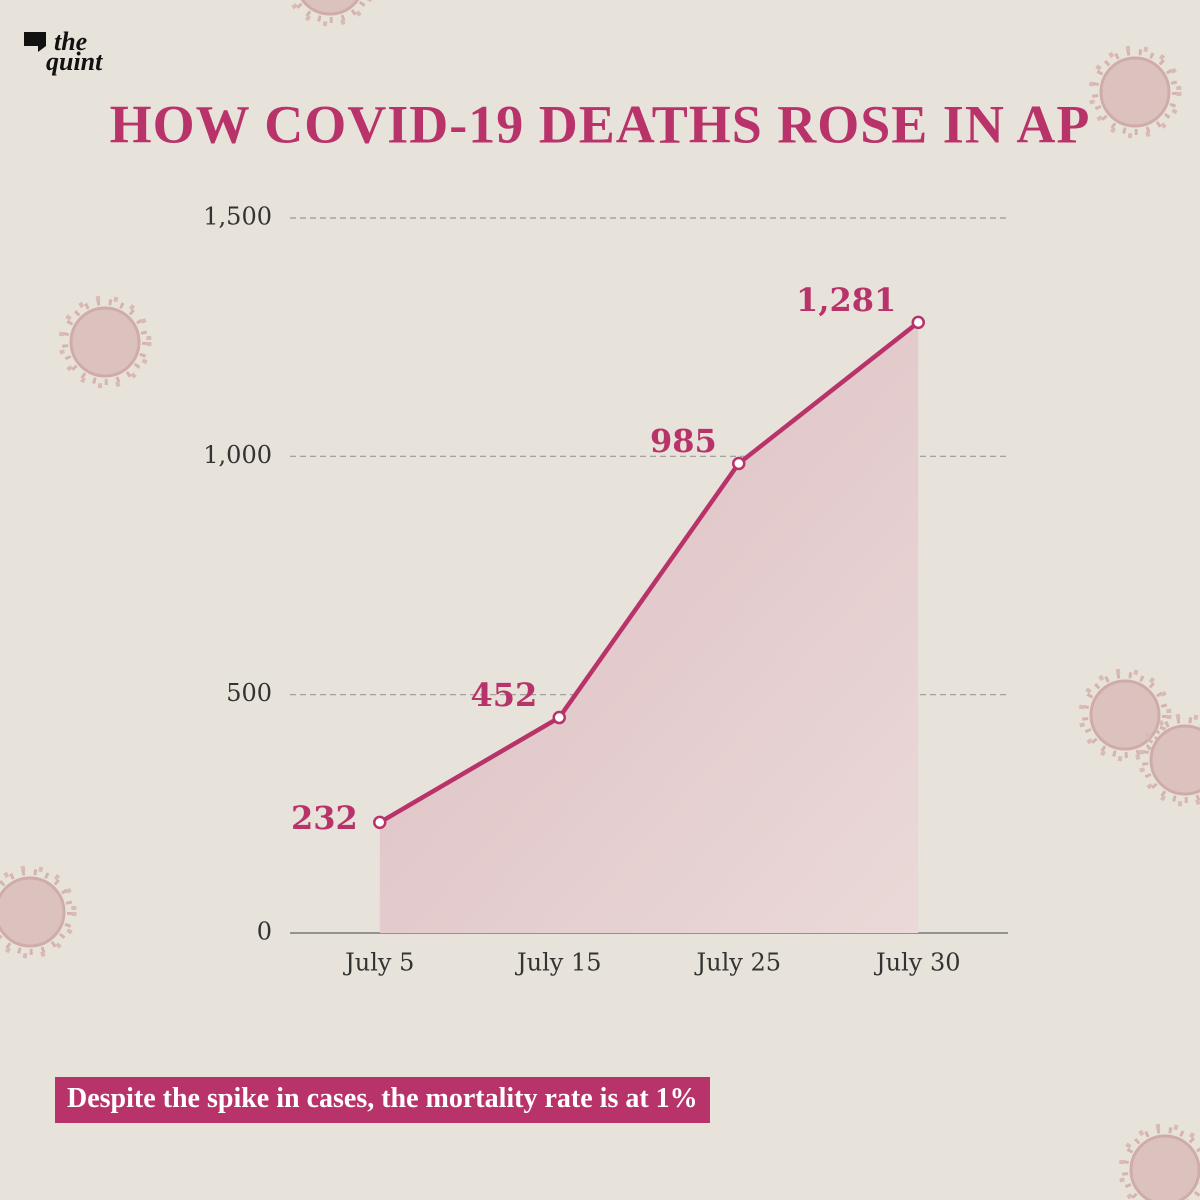  What do you see at coordinates (35, 42) in the screenshot?
I see `logo-icon` at bounding box center [35, 42].